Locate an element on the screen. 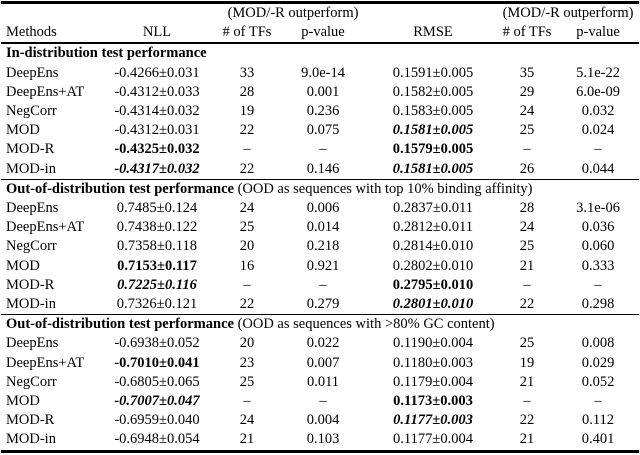  nll-cell: 0.7153±0.117 is located at coordinates (157, 265).